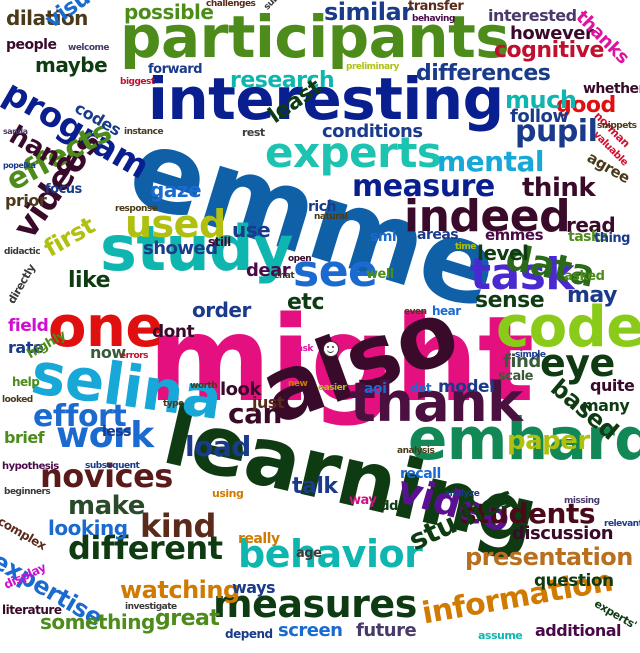 This screenshot has width=640, height=653. What do you see at coordinates (500, 635) in the screenshot?
I see `word-assume: assume` at bounding box center [500, 635].